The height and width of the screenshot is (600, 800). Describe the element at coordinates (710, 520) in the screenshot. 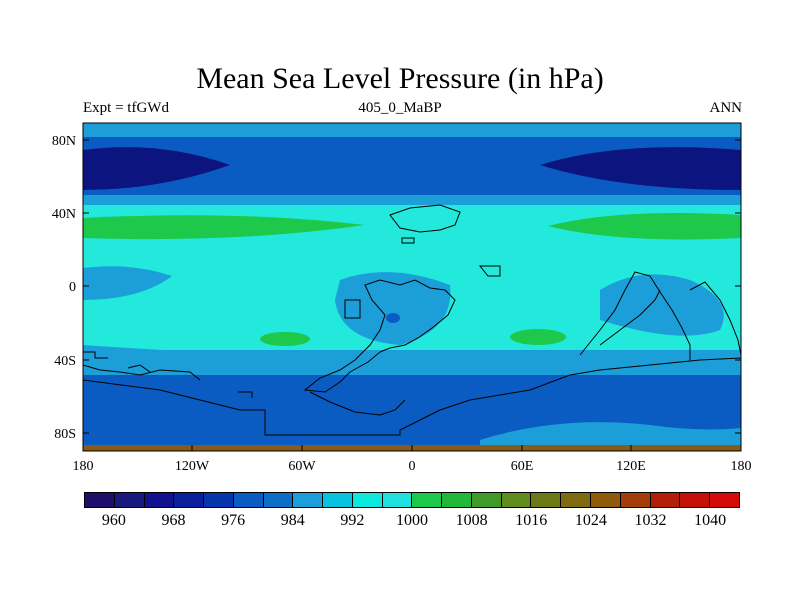

I see `colorbar-label: 1040` at that location.